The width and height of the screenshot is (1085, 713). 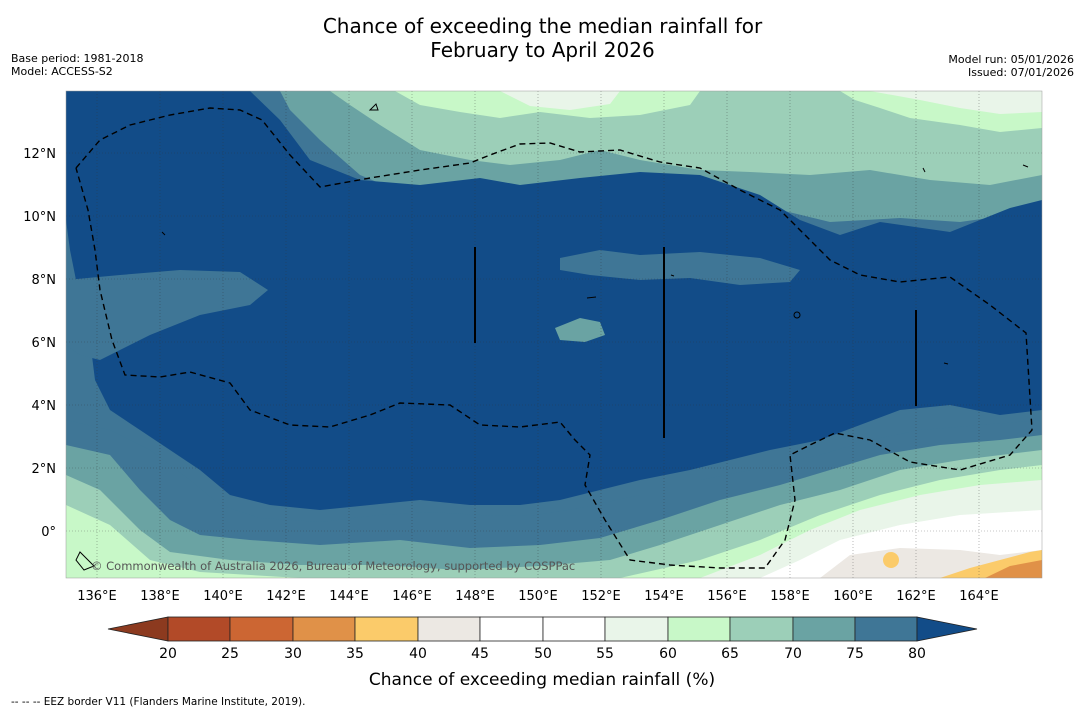 I want to click on lon-label: 162°E, so click(x=916, y=596).